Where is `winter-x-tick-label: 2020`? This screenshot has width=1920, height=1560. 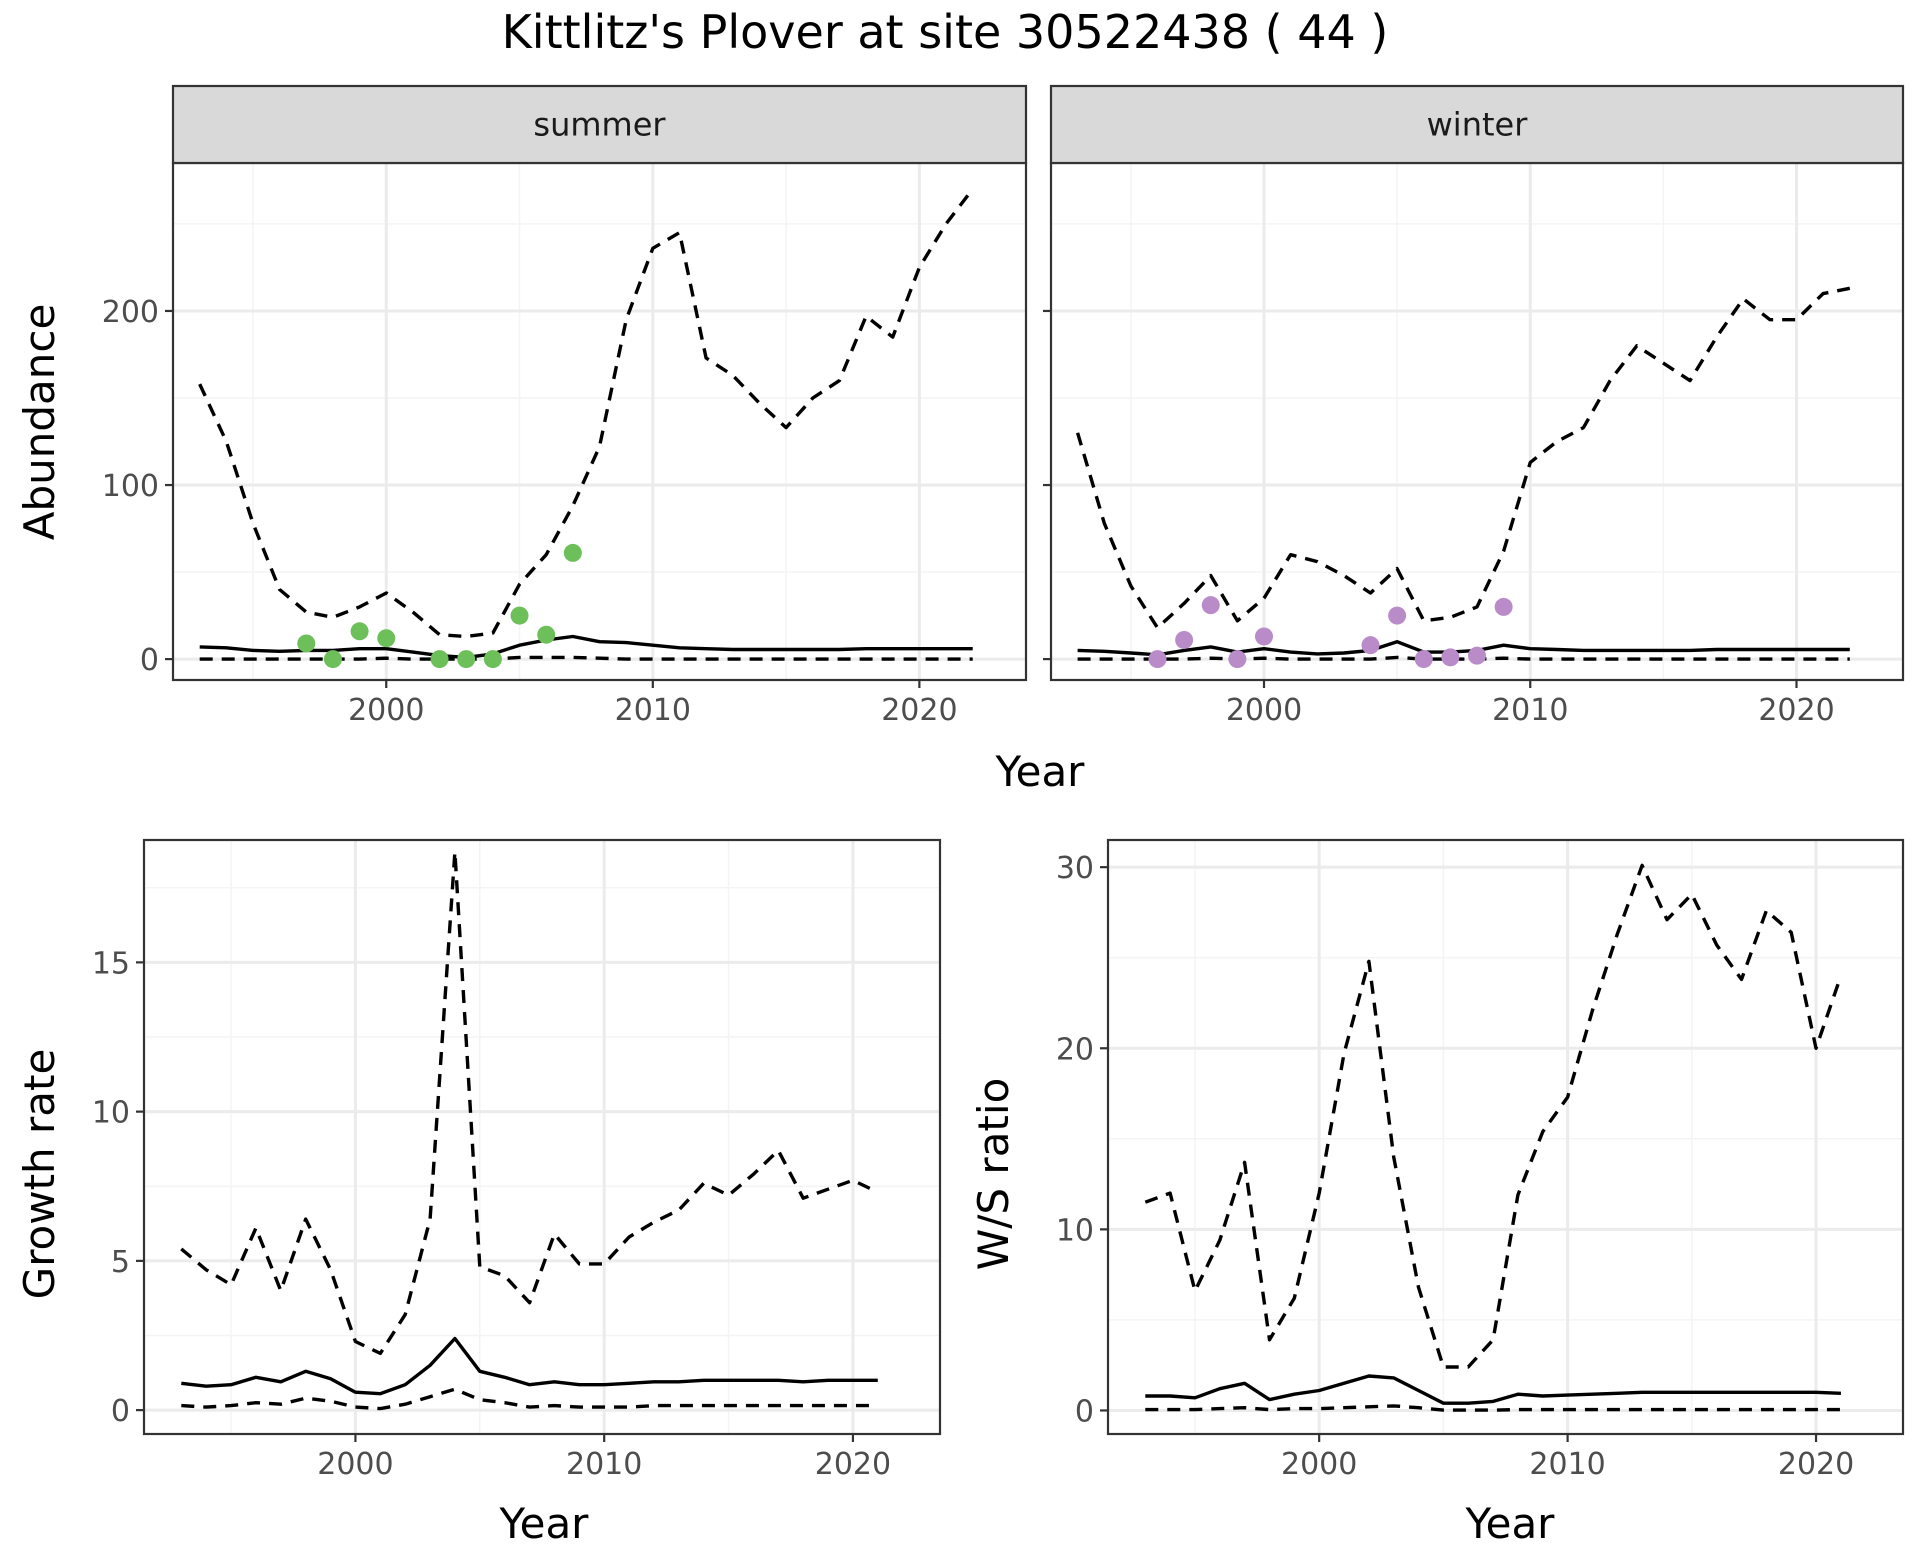
winter-x-tick-label: 2020 is located at coordinates (1796, 710).